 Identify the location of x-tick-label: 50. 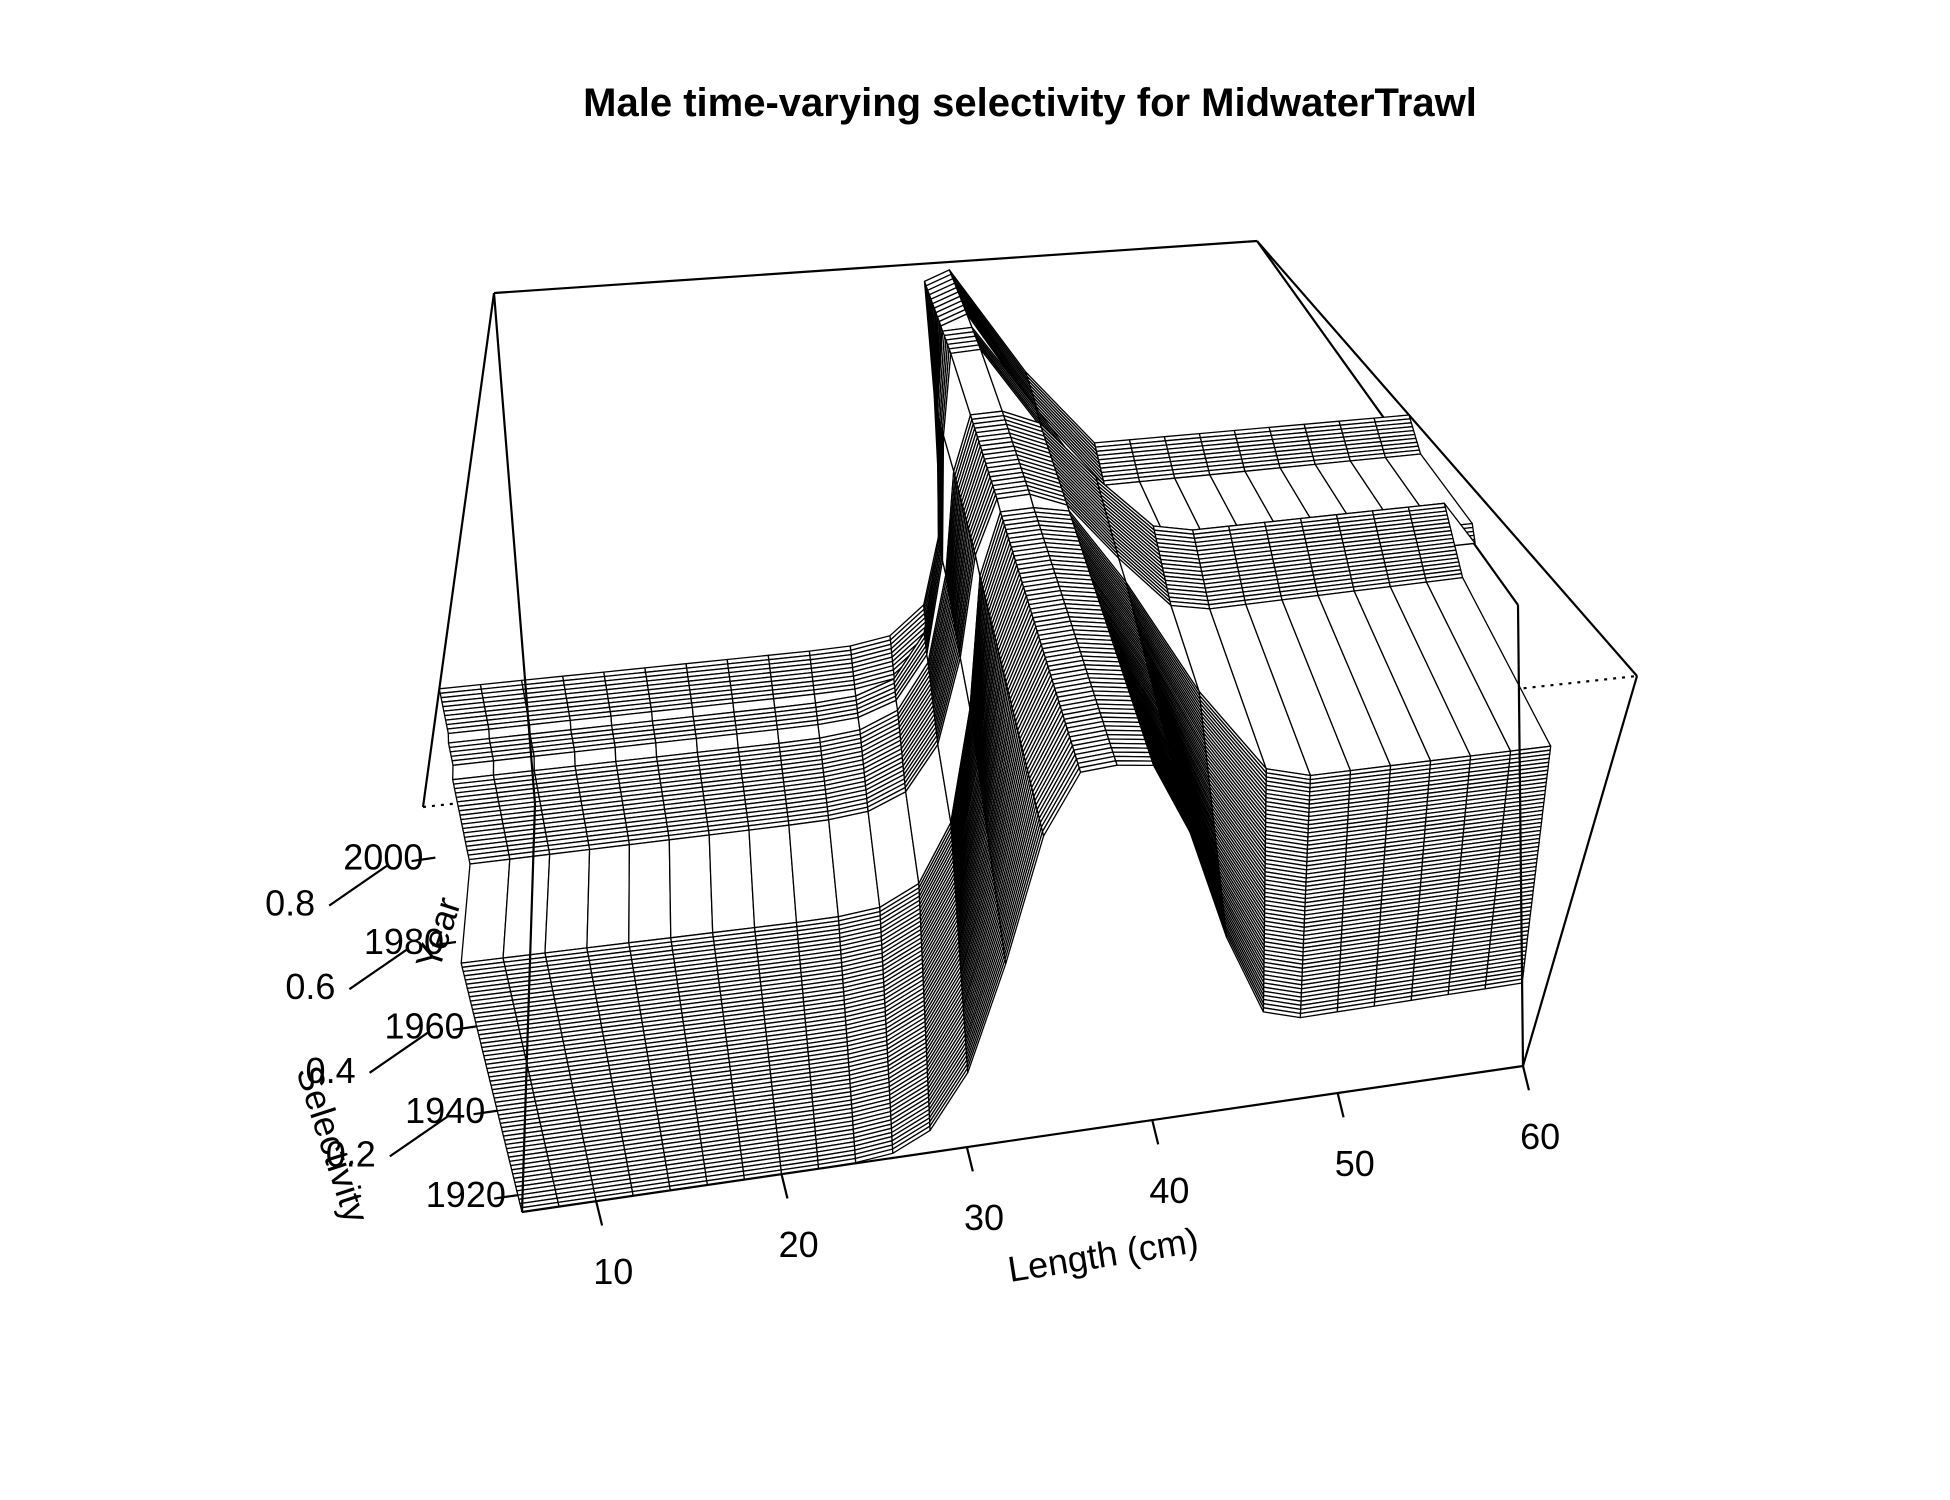
(1355, 1163).